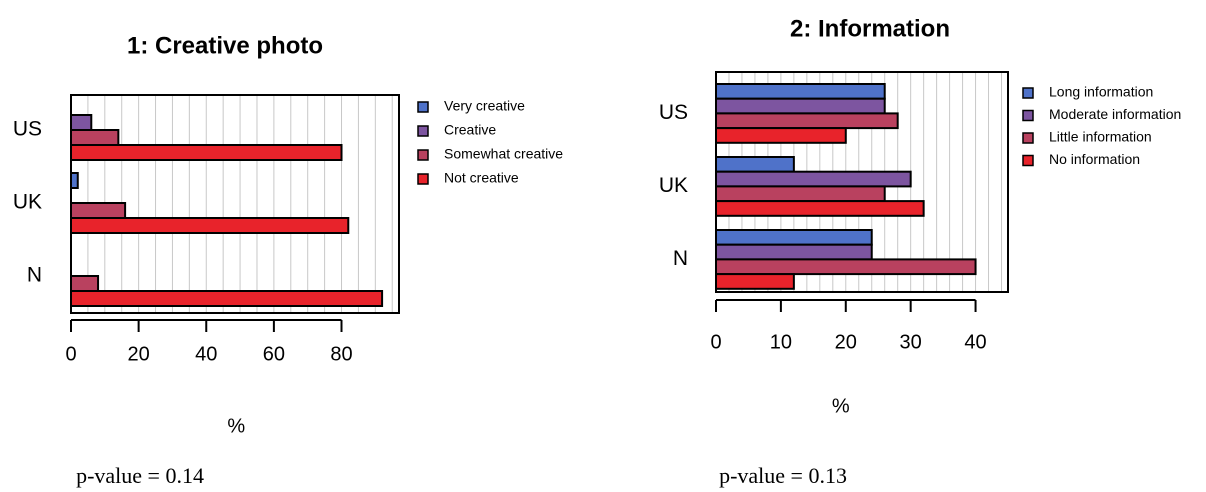 The image size is (1206, 492). What do you see at coordinates (1094, 159) in the screenshot?
I see `legend-label: No information` at bounding box center [1094, 159].